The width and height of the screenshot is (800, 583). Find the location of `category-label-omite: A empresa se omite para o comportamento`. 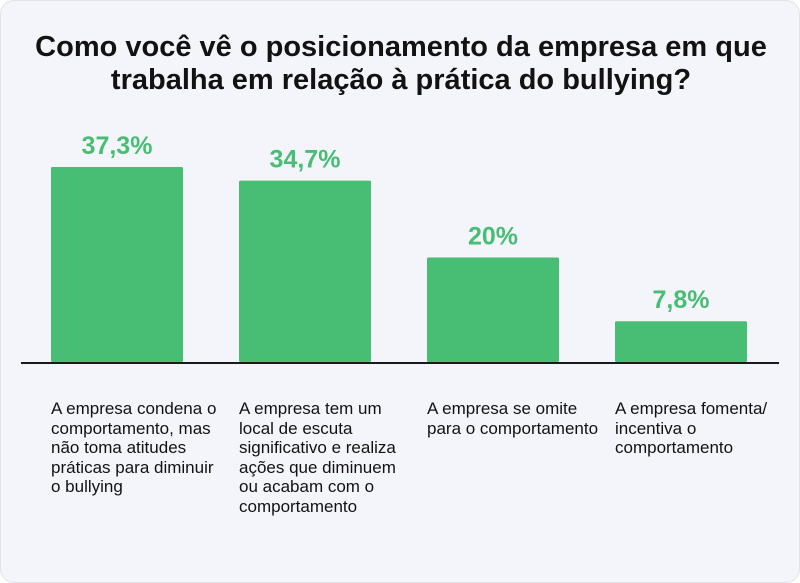

category-label-omite: A empresa se omite para o comportamento is located at coordinates (513, 418).